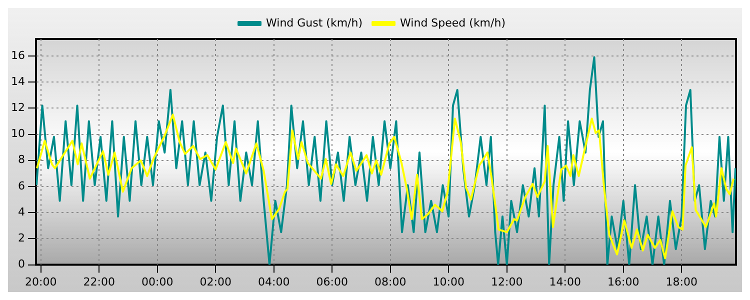 The width and height of the screenshot is (750, 300). Describe the element at coordinates (453, 23) in the screenshot. I see `legend-label: Wind Speed (km/h)` at that location.